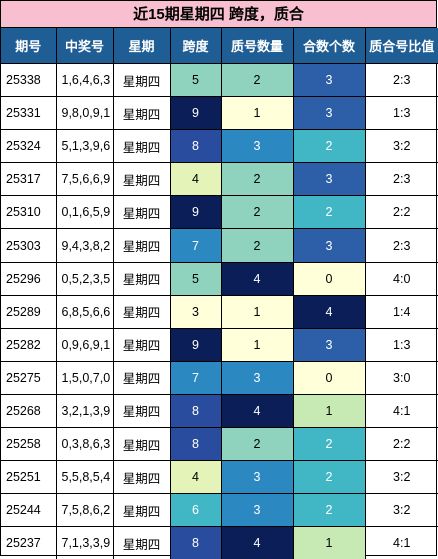 This screenshot has height=559, width=438. Describe the element at coordinates (29, 113) in the screenshot. I see `issue-cell: 25331` at that location.